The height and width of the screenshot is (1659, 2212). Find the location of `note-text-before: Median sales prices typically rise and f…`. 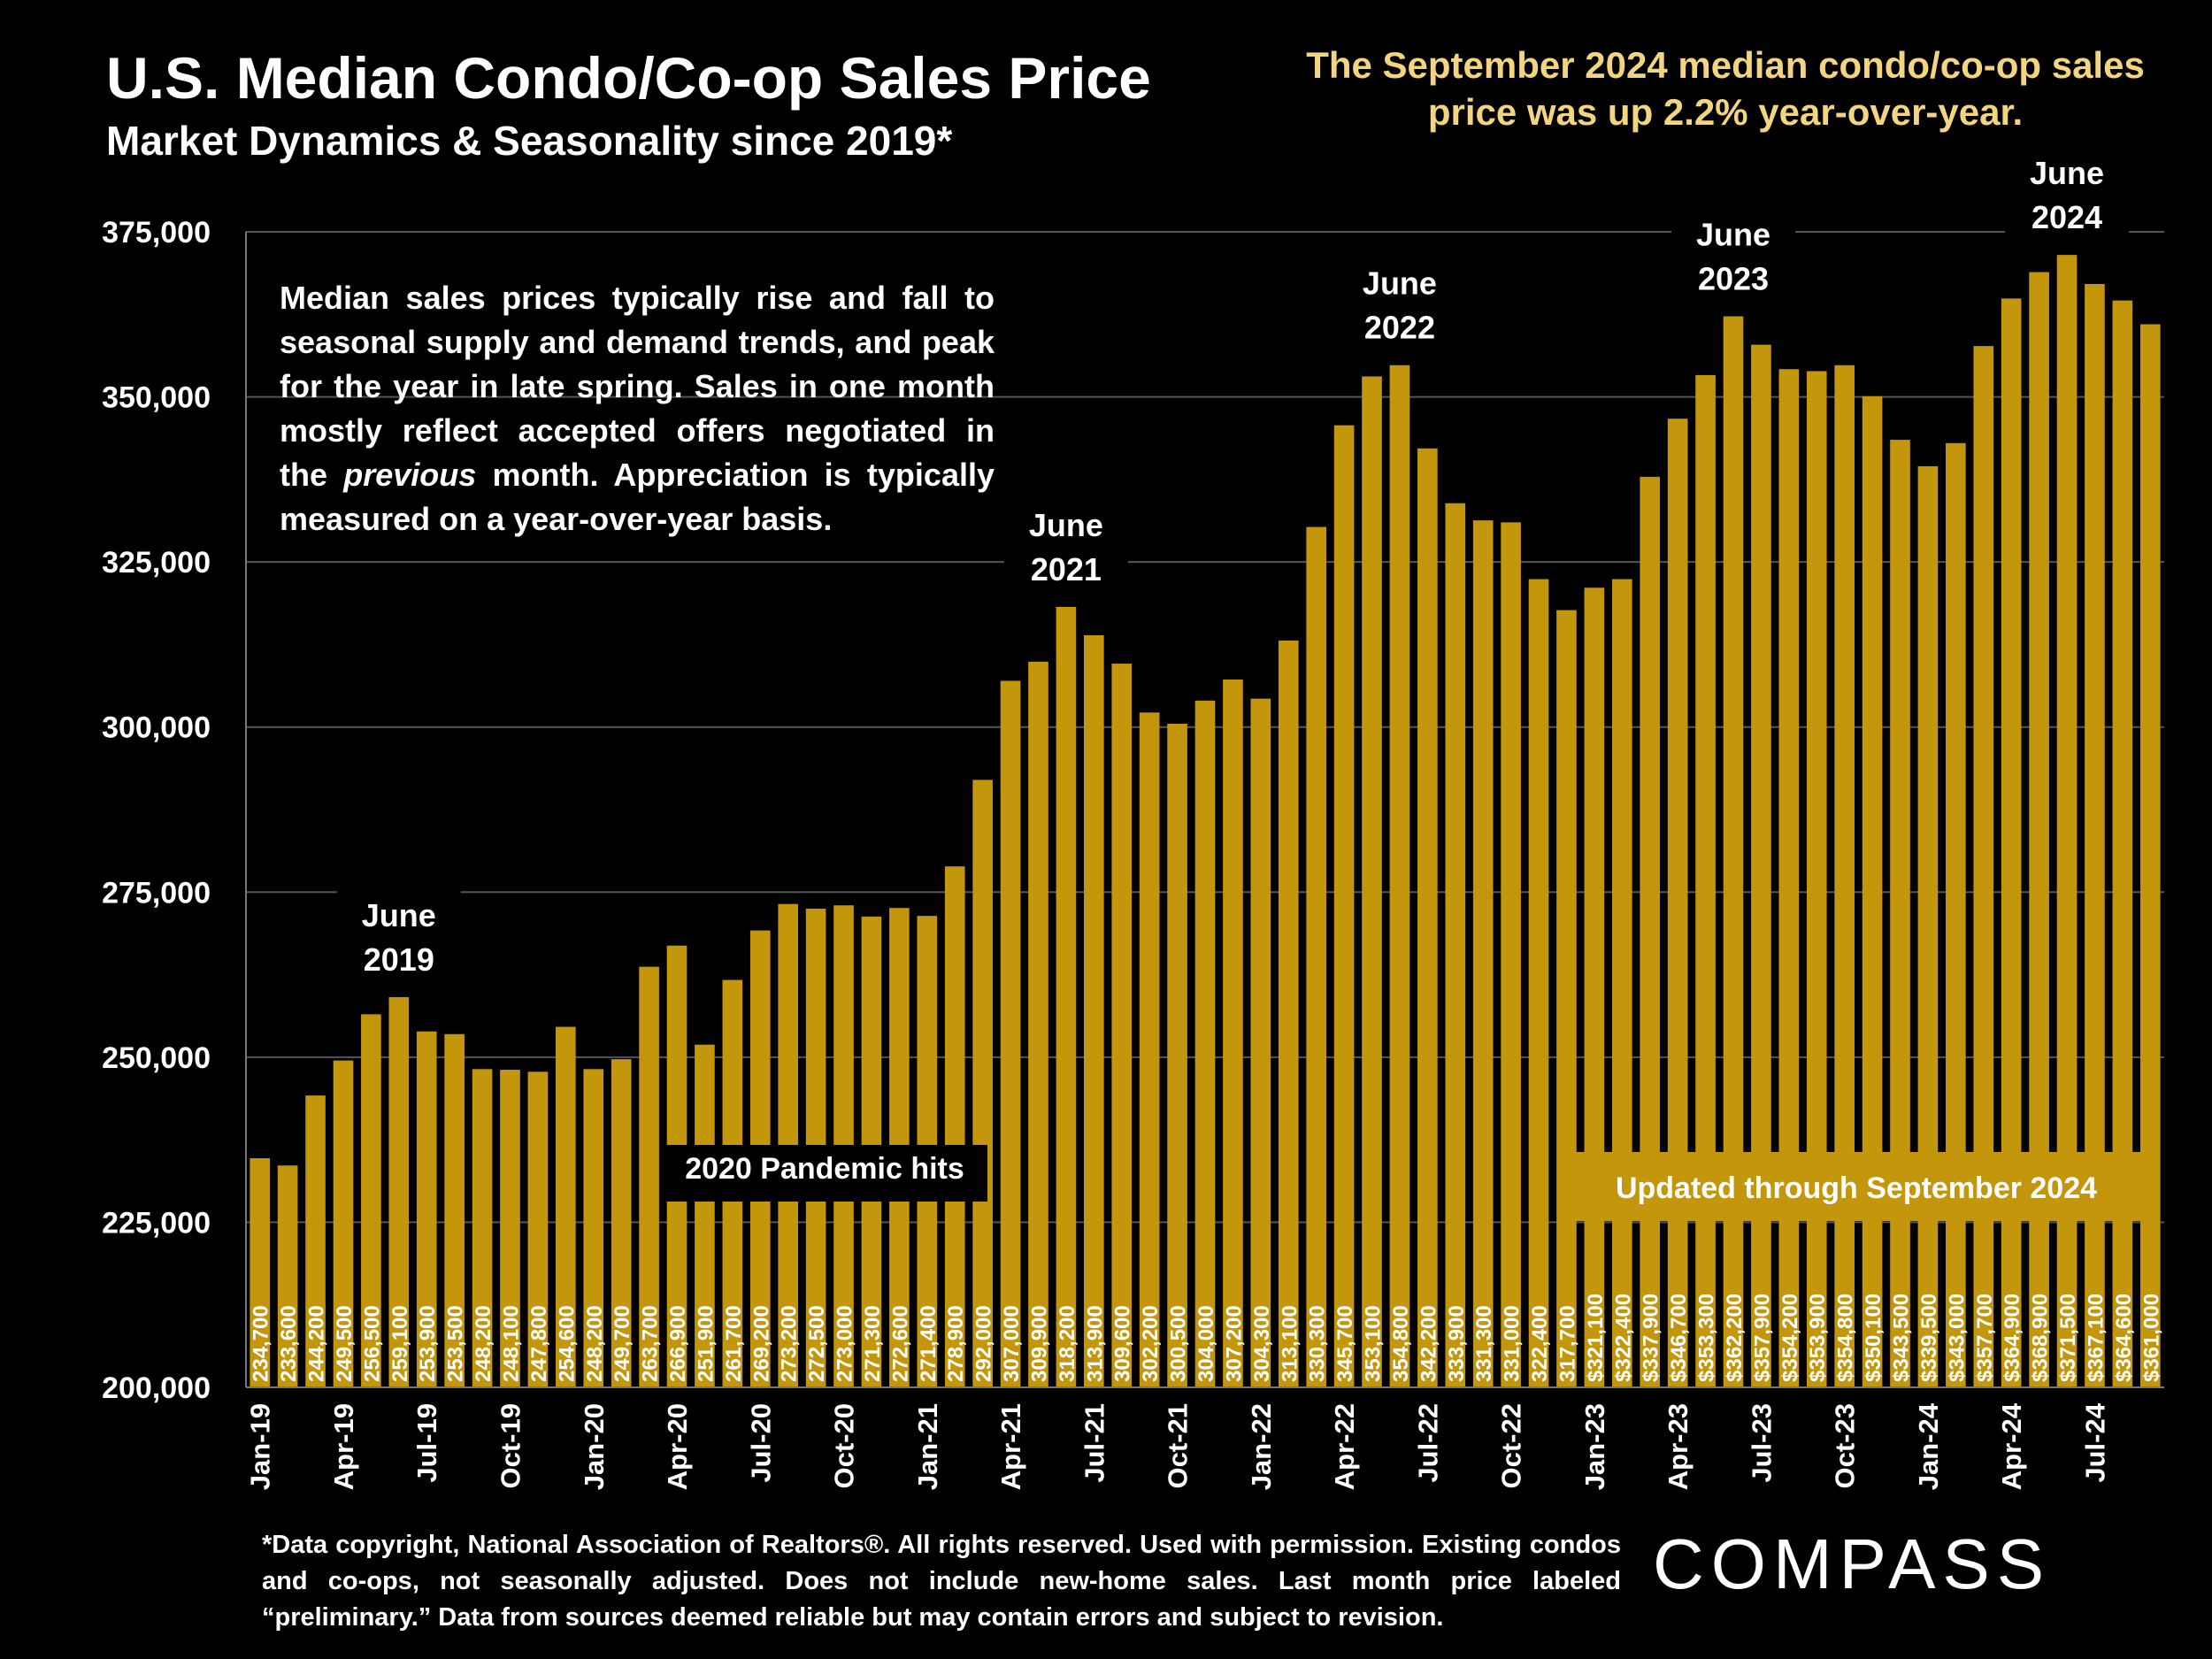

note-text-before: Median sales prices typically rise and f… is located at coordinates (638, 387).